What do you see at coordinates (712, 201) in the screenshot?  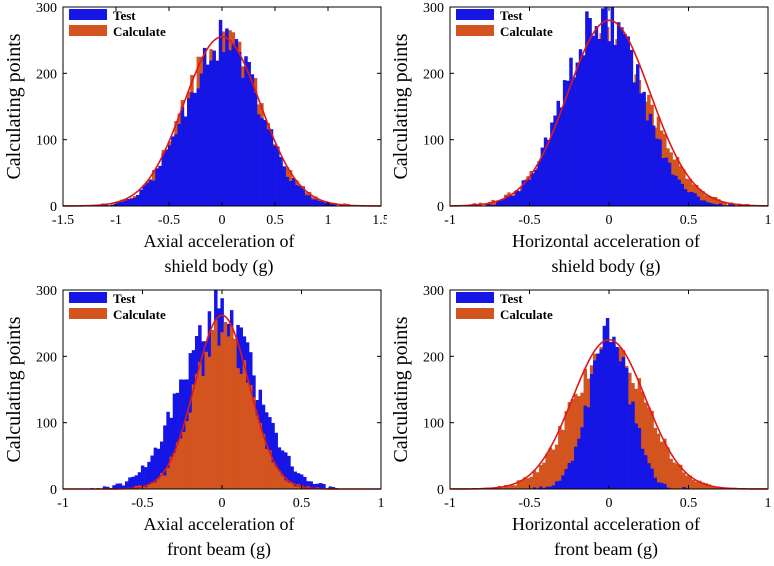 I see `chart-1-bar-calculate` at bounding box center [712, 201].